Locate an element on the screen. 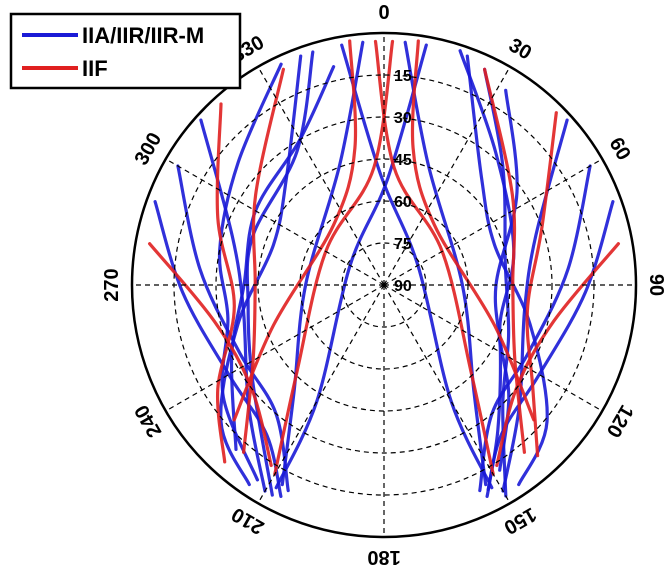  azimuth-label-180: 180 is located at coordinates (383, 557).